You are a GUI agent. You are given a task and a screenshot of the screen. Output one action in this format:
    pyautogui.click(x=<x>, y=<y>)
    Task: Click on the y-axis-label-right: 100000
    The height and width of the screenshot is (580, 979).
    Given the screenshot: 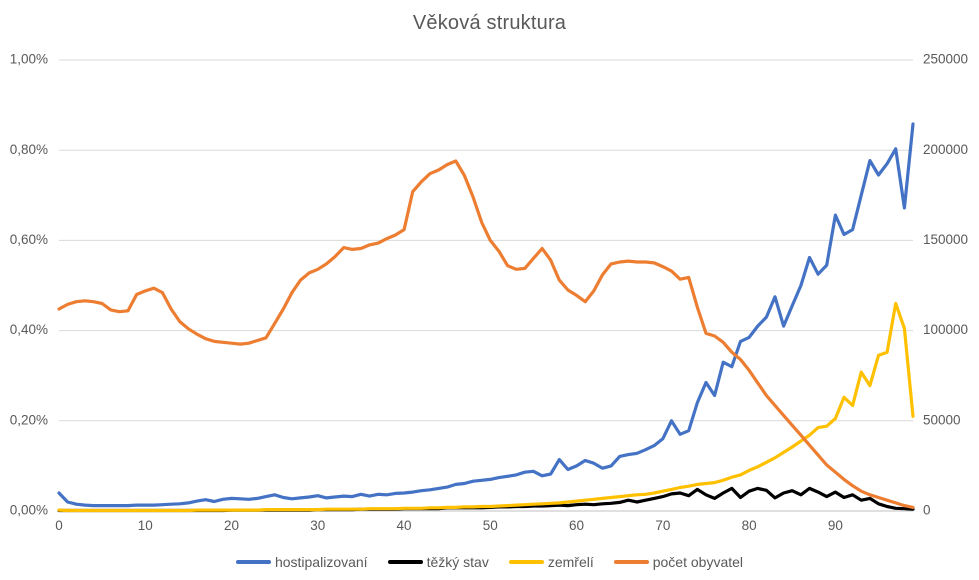 What is the action you would take?
    pyautogui.click(x=945, y=329)
    